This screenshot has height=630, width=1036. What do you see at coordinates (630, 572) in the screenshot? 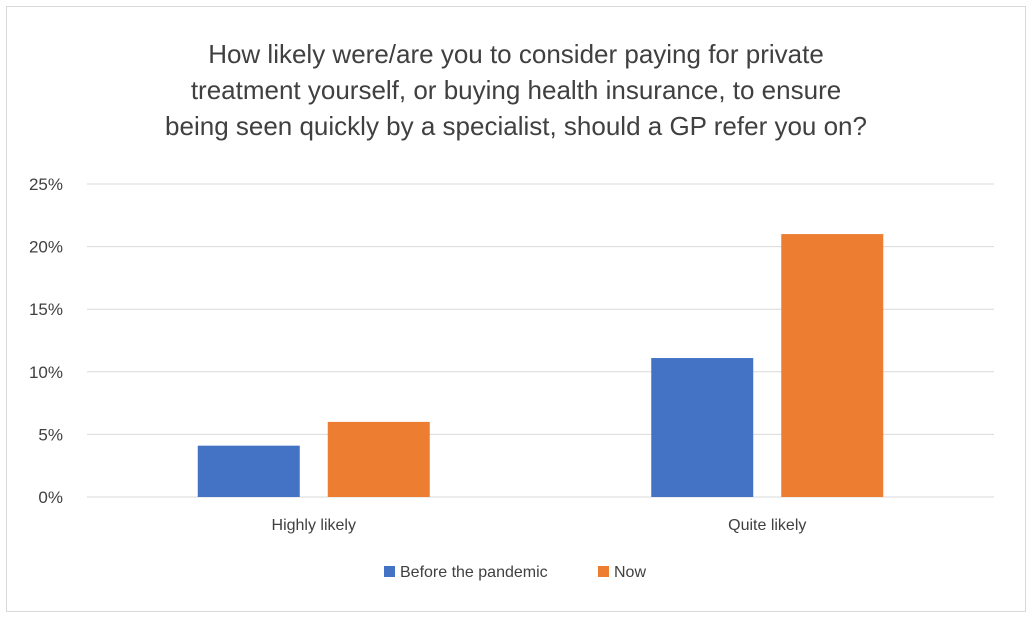
I see `legend-label: Now` at bounding box center [630, 572].